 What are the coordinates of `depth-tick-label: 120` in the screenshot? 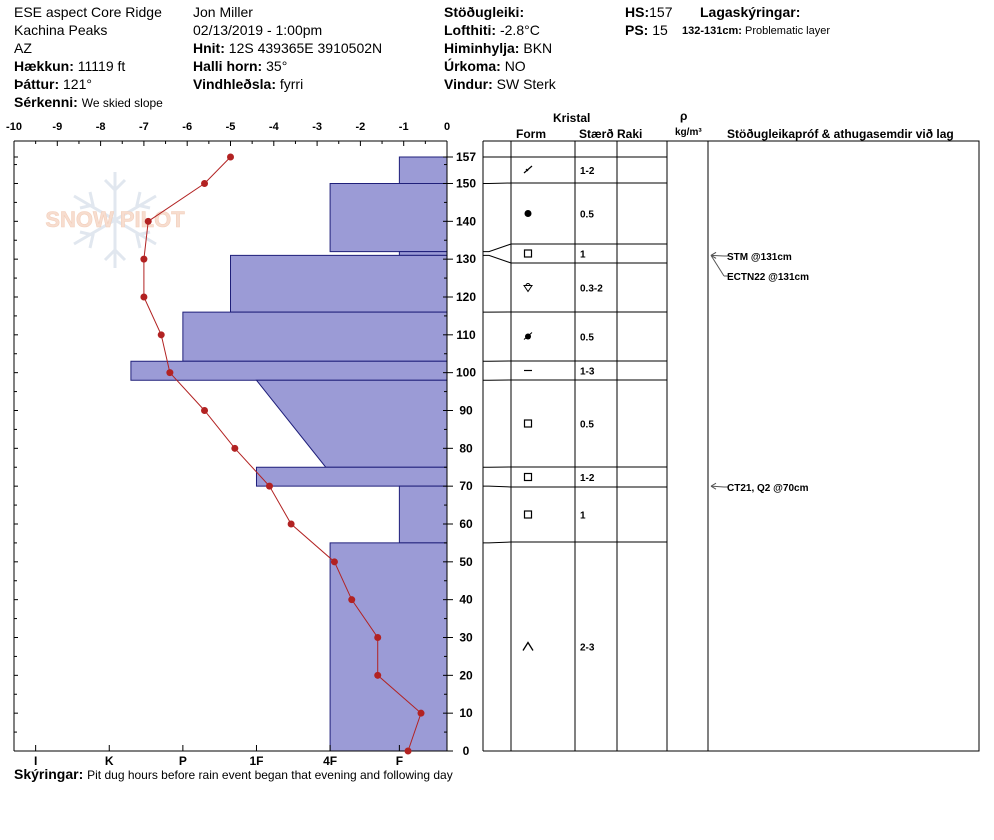 It's located at (466, 297).